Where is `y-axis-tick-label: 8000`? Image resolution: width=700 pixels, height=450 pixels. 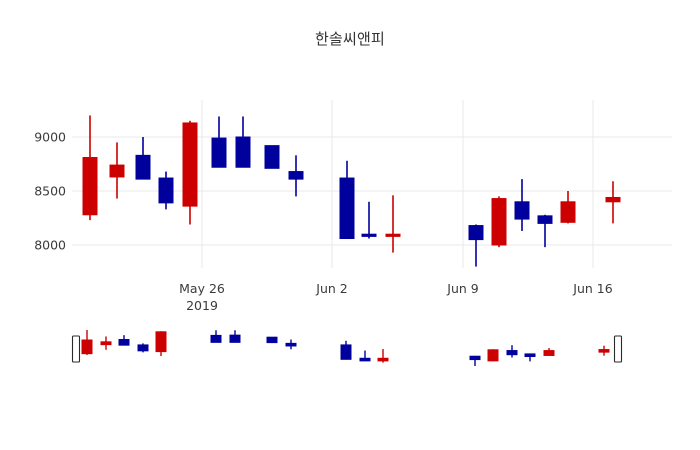 y-axis-tick-label: 8000 is located at coordinates (50, 245).